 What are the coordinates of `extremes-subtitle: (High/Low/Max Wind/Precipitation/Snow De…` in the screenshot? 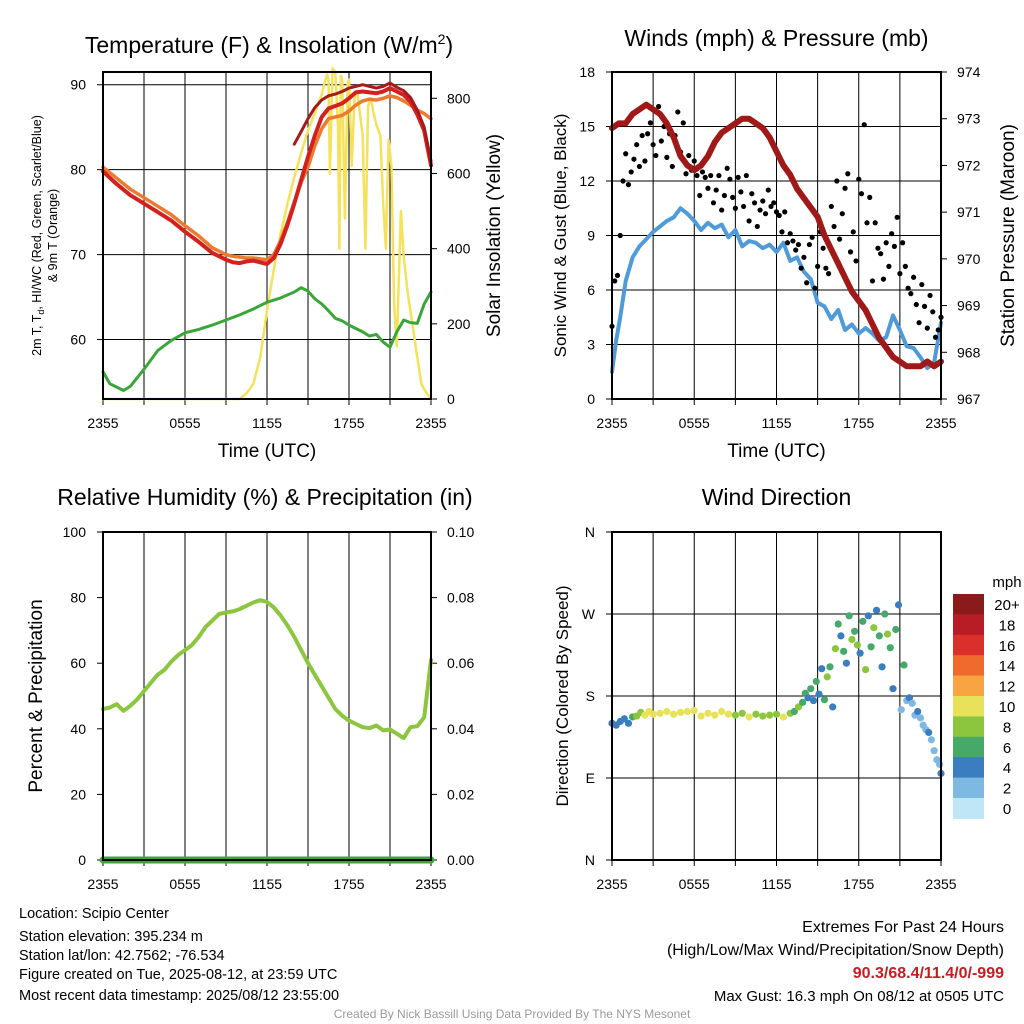 It's located at (835, 950).